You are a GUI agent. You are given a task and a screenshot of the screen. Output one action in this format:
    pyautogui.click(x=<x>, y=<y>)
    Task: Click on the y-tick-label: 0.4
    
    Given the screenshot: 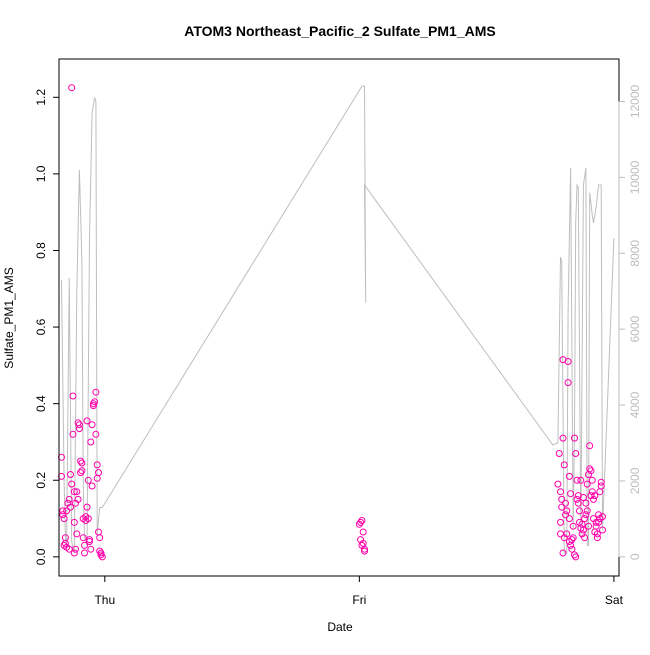 What is the action you would take?
    pyautogui.click(x=41, y=403)
    